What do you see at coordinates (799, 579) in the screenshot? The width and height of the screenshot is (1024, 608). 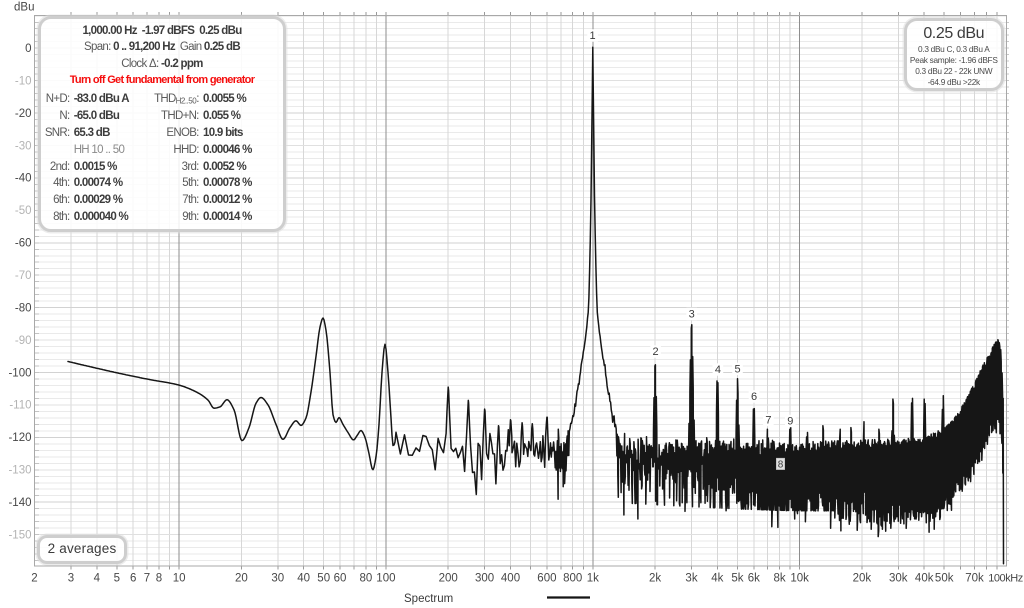 I see `svg-text: 10k` at bounding box center [799, 579].